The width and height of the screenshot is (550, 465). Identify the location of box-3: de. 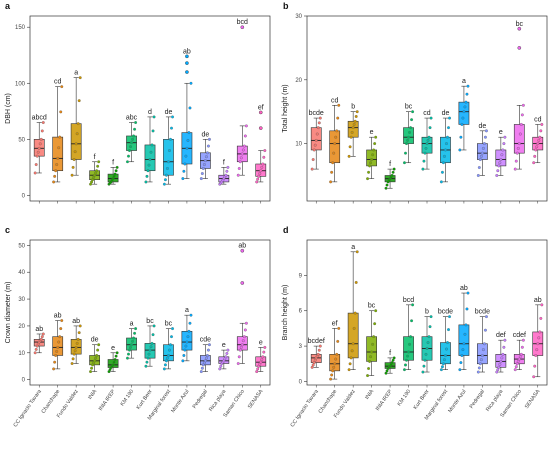
(95, 355).